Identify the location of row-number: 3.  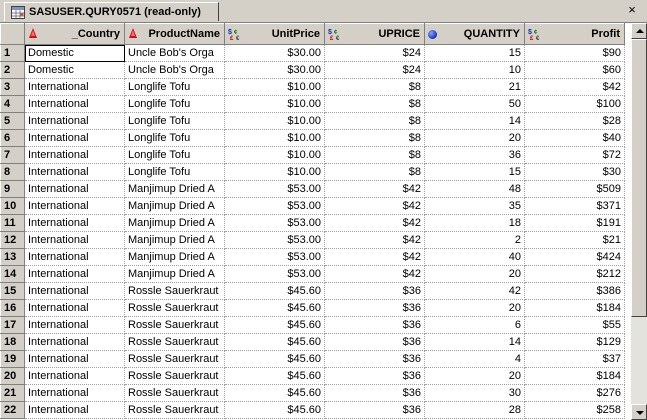
(12, 87).